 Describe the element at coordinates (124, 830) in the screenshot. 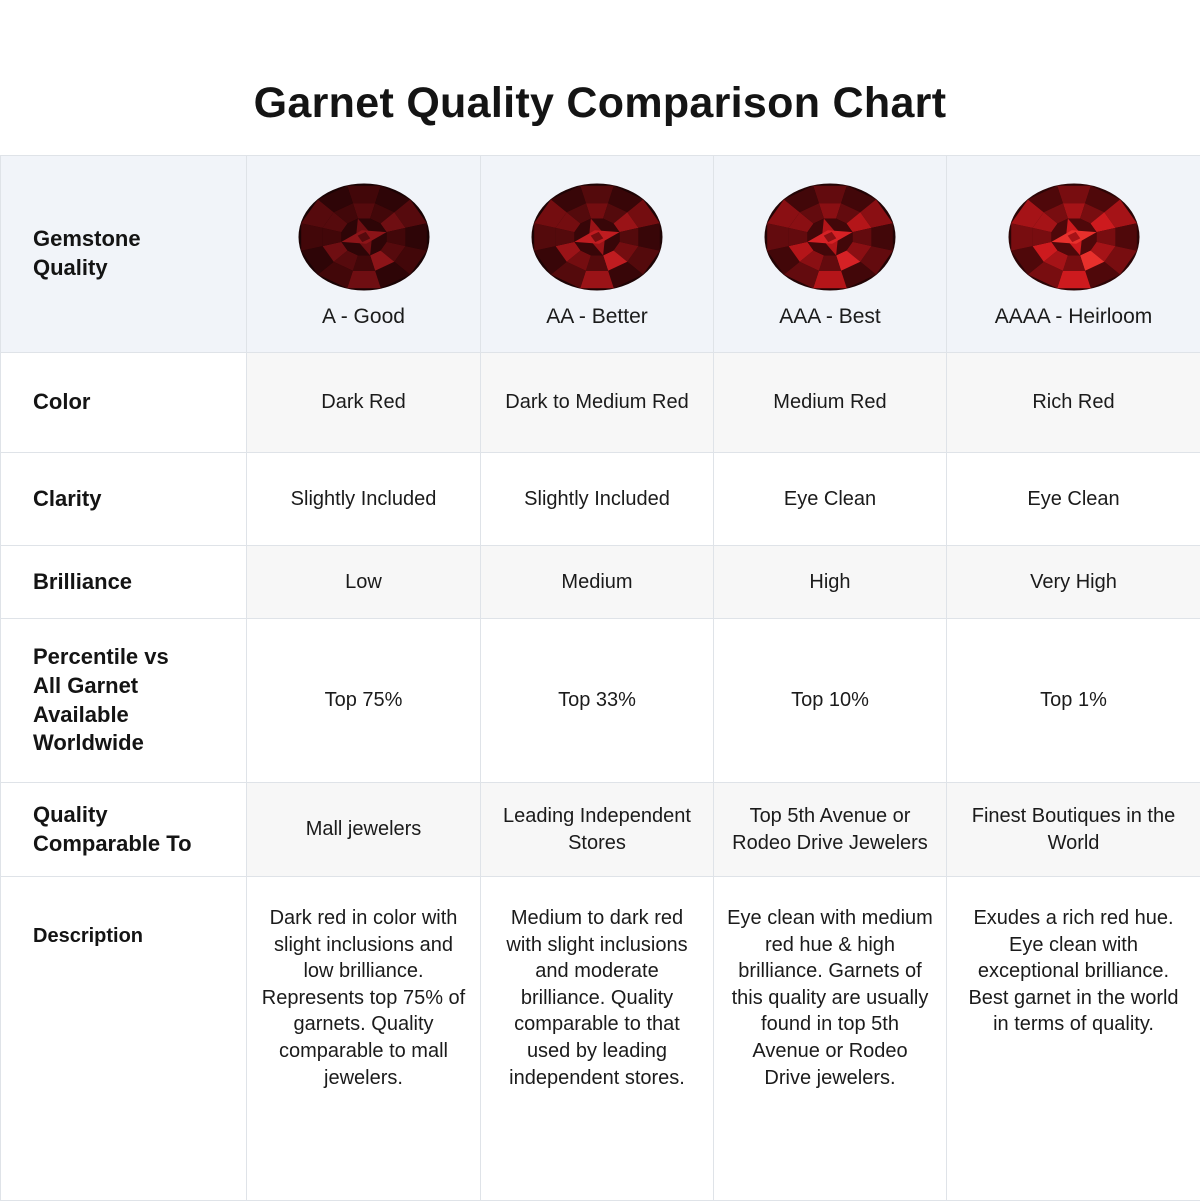

I see `row-label-comparable: Quality Comparable To` at that location.